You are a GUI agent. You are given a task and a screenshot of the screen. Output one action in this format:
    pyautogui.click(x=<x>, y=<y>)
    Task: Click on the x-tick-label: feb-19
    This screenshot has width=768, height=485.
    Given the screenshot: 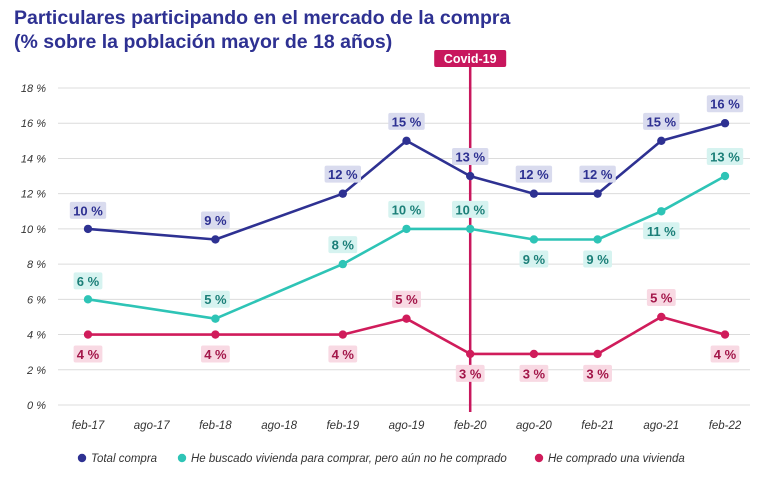 What is the action you would take?
    pyautogui.click(x=342, y=426)
    